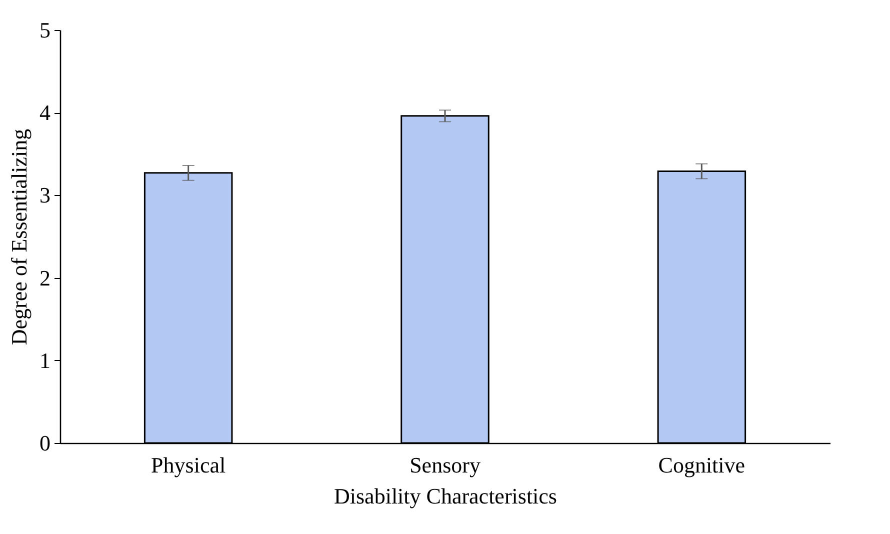  What do you see at coordinates (45, 360) in the screenshot?
I see `y-tick-label: 1` at bounding box center [45, 360].